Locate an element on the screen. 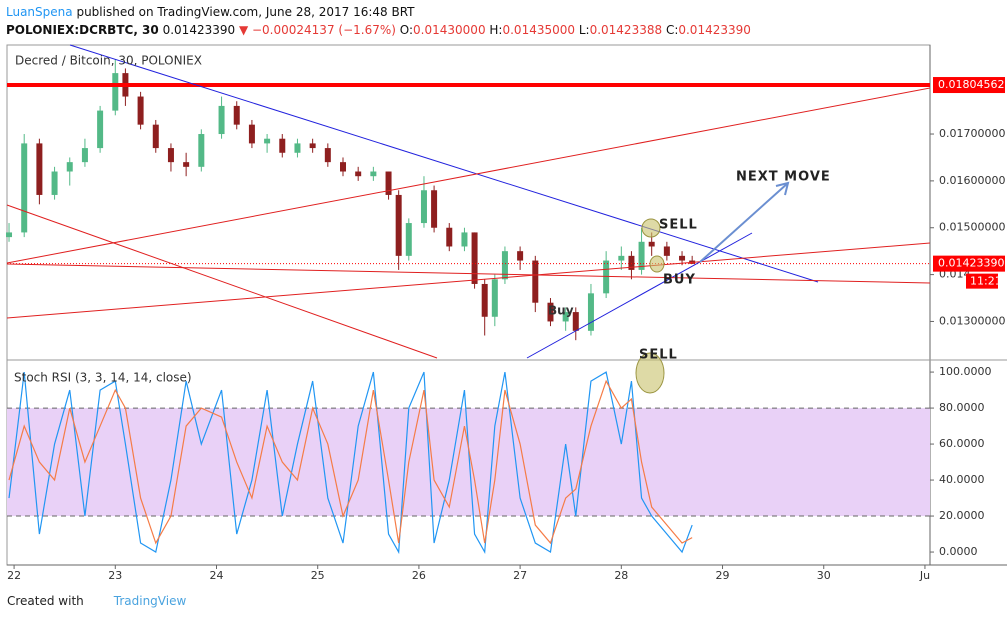 This screenshot has height=620, width=1007. ohlc-value: 0.01423388 is located at coordinates (626, 30).